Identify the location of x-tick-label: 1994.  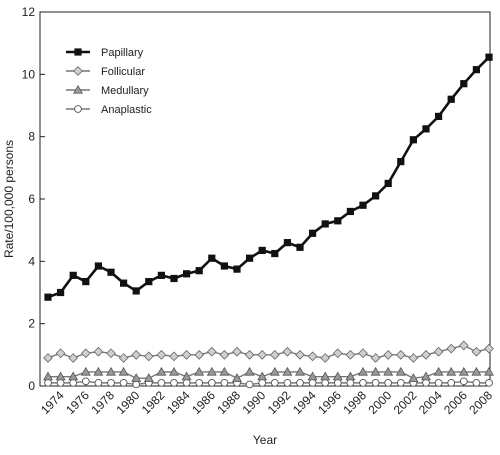
(304, 402).